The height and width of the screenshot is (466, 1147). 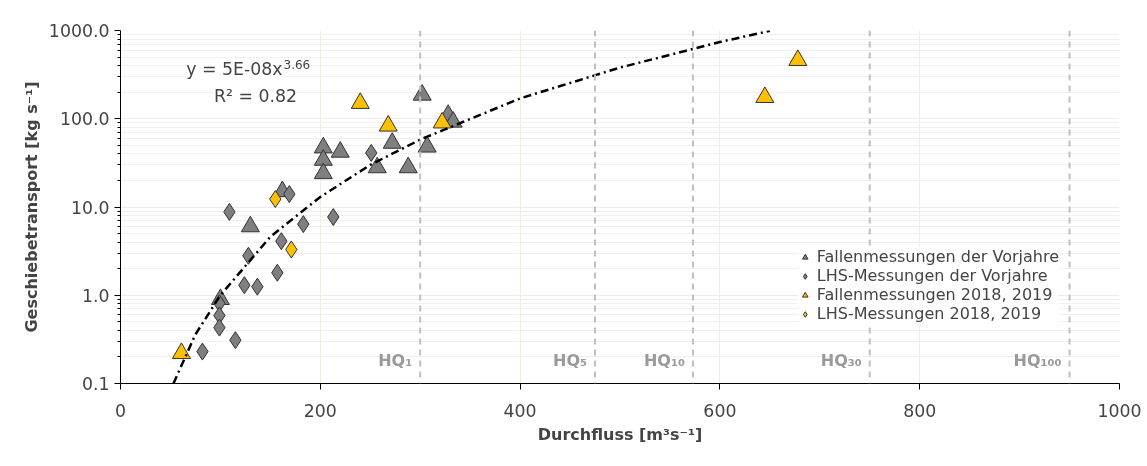 I want to click on y-tick-label: 0.1, so click(x=95, y=384).